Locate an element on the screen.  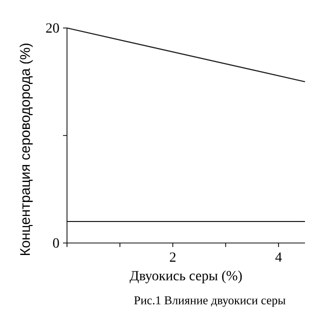
y-tick-label: 0 is located at coordinates (56, 243).